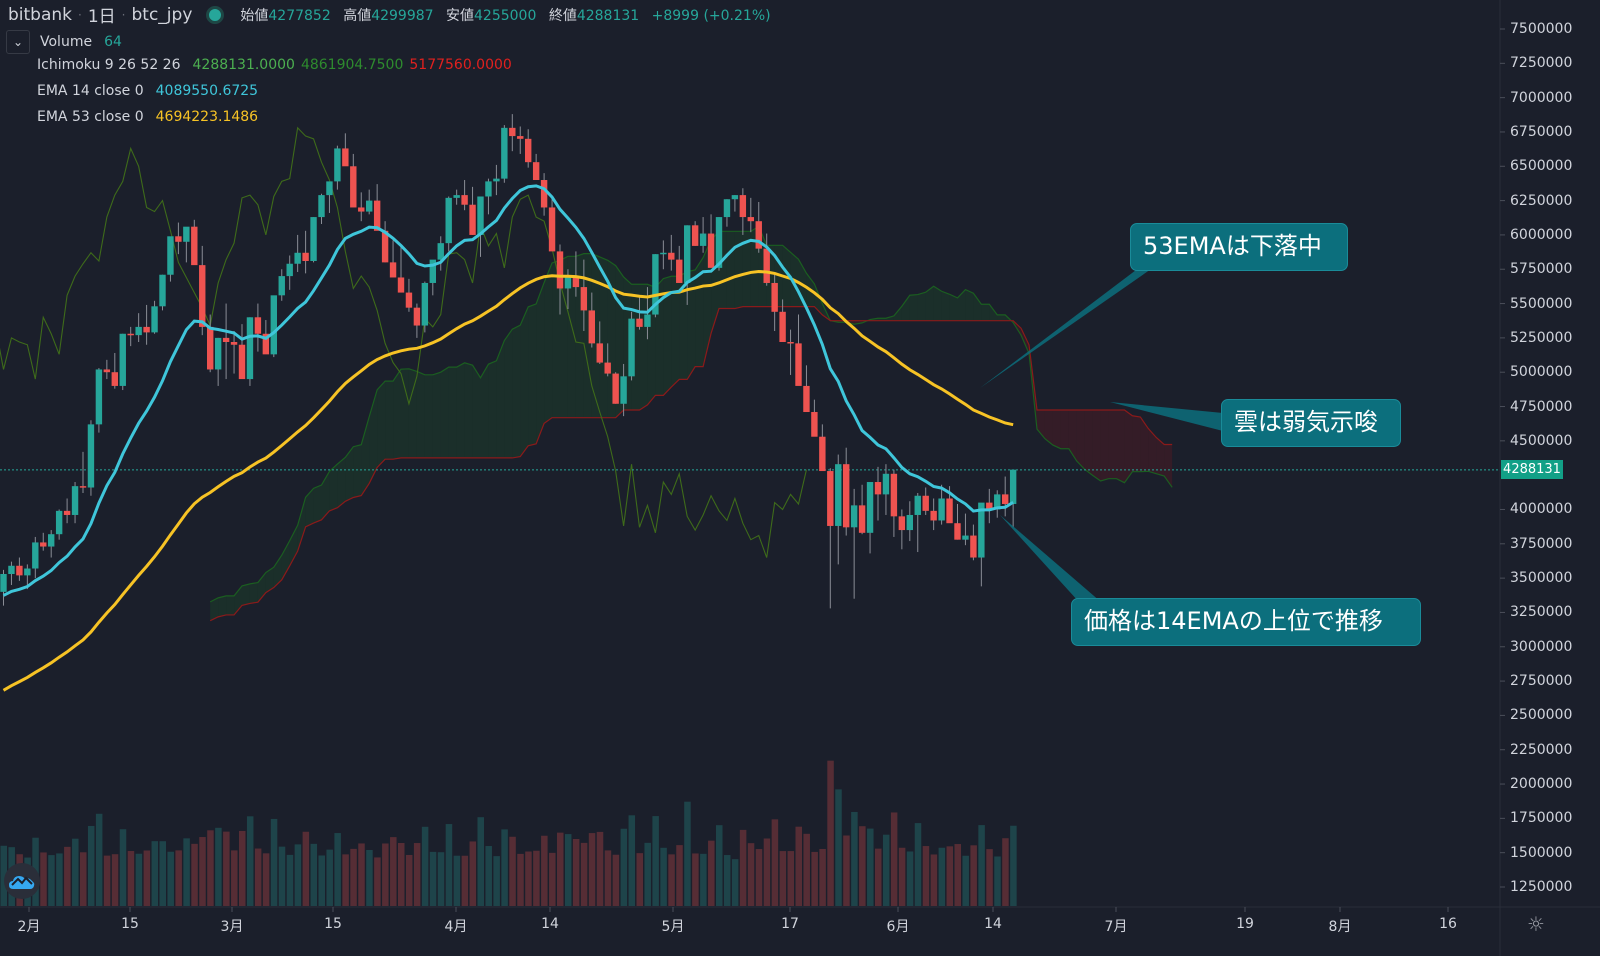 This screenshot has height=956, width=1600. I want to click on volume-value: 64, so click(113, 42).